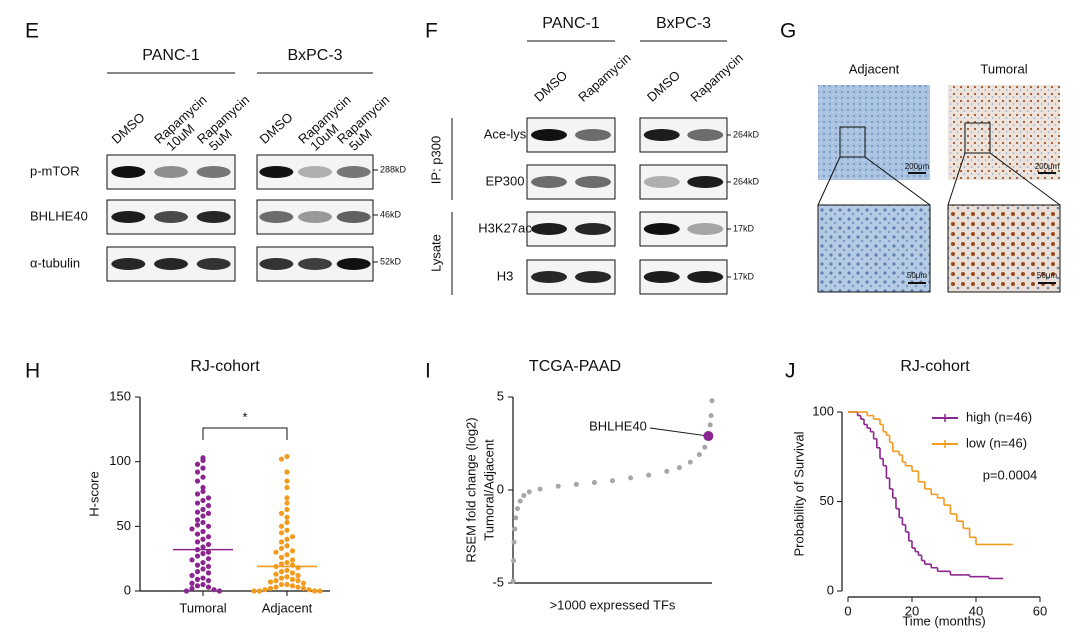 This screenshot has height=634, width=1080. I want to click on row-label: α-tubulin, so click(55, 262).